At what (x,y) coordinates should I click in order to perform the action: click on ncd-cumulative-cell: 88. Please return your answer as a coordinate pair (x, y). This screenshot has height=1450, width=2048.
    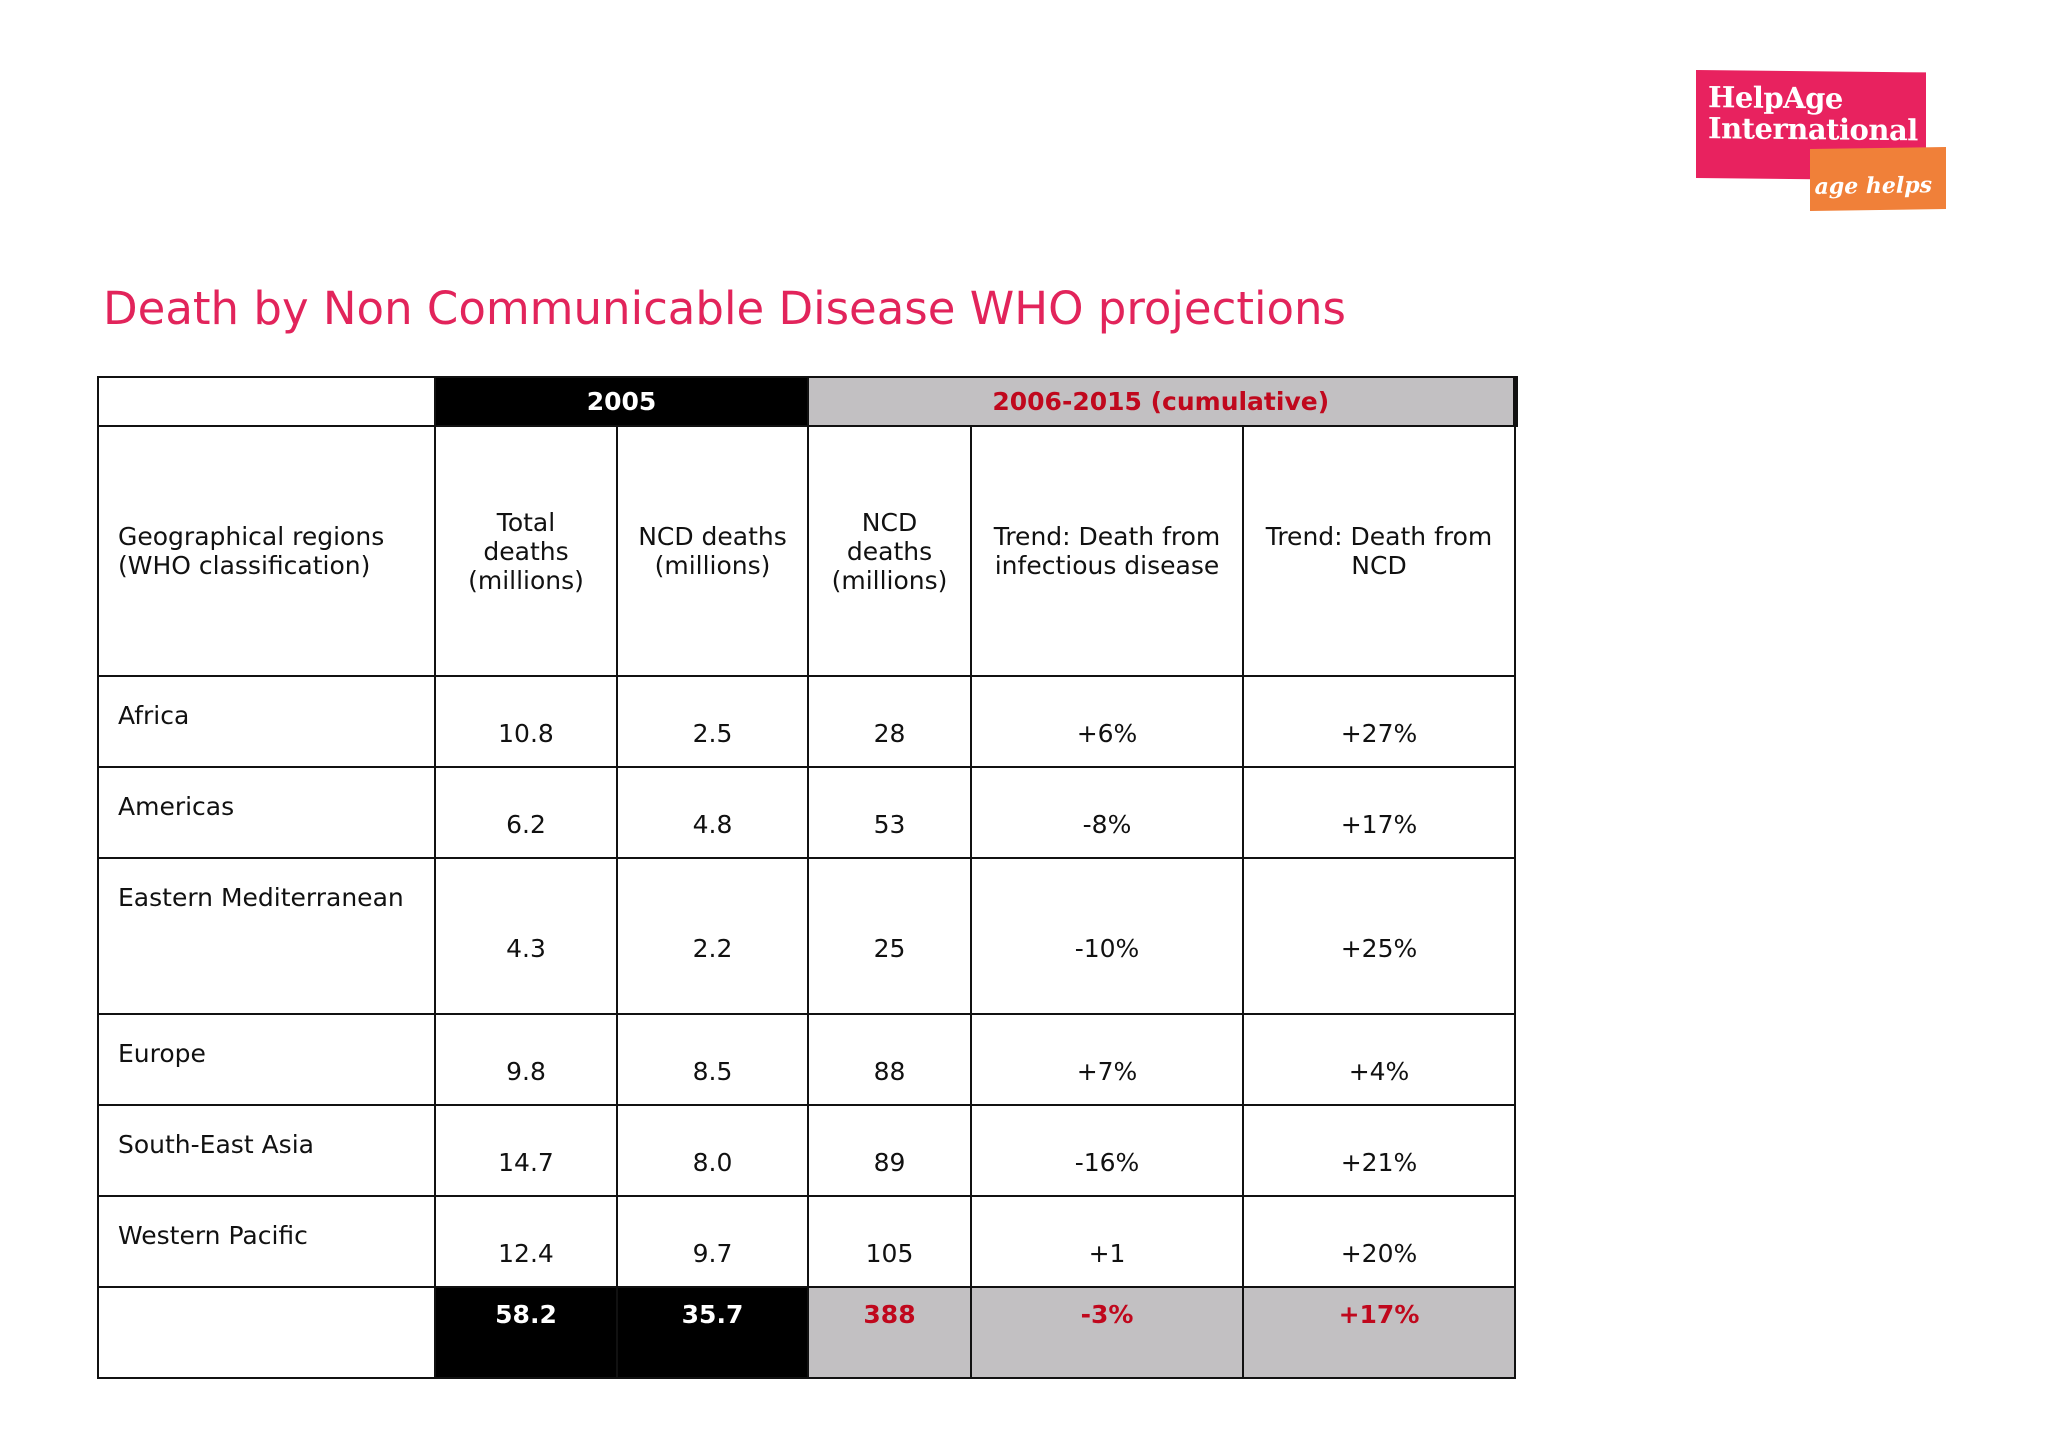
    Looking at the image, I should click on (889, 1059).